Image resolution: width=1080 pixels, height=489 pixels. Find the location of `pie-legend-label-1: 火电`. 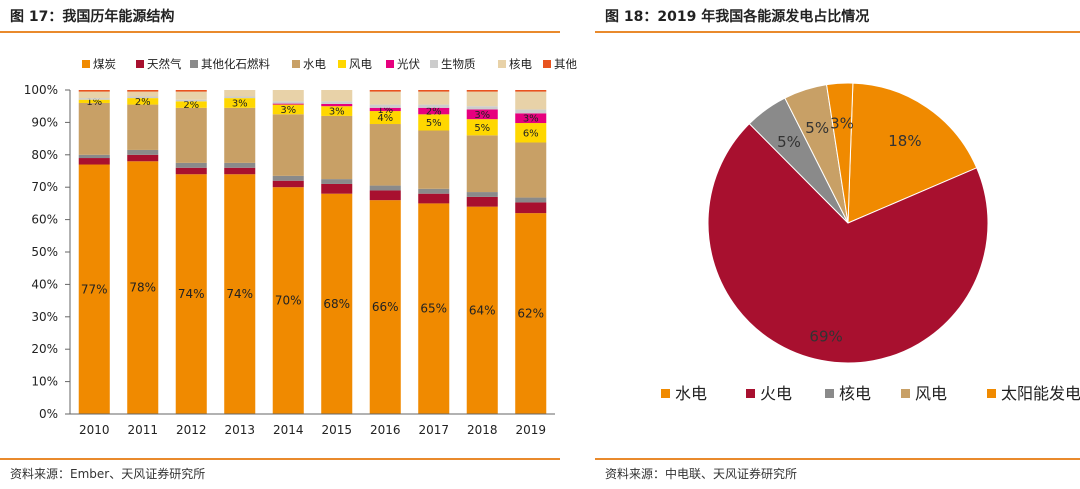

pie-legend-label-1: 火电 is located at coordinates (776, 393).